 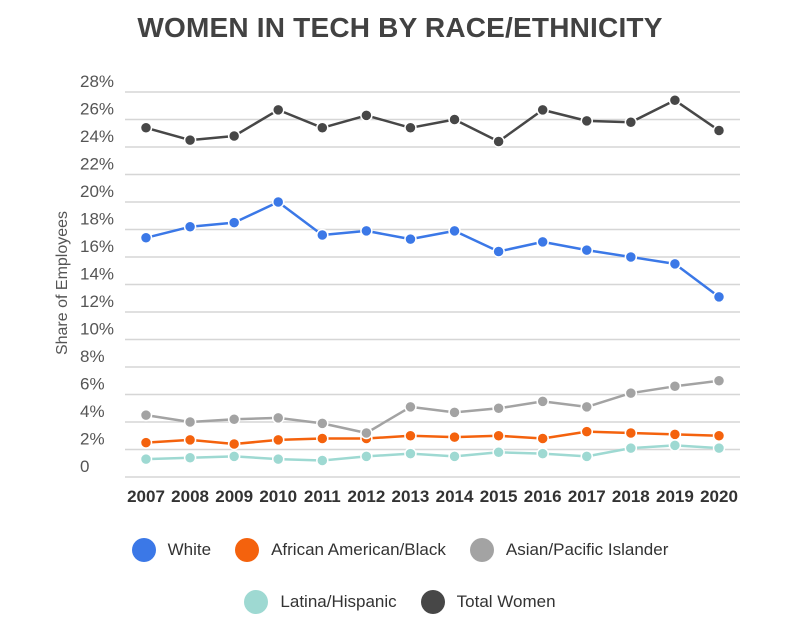 What do you see at coordinates (97, 329) in the screenshot?
I see `y-tick-label: 10%` at bounding box center [97, 329].